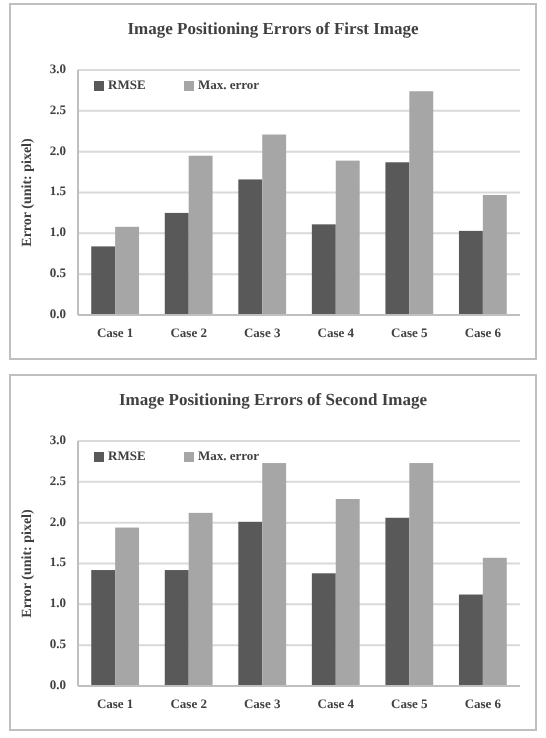 The width and height of the screenshot is (546, 738). I want to click on chart-title: Image Positioning Errors of First Image, so click(273, 28).